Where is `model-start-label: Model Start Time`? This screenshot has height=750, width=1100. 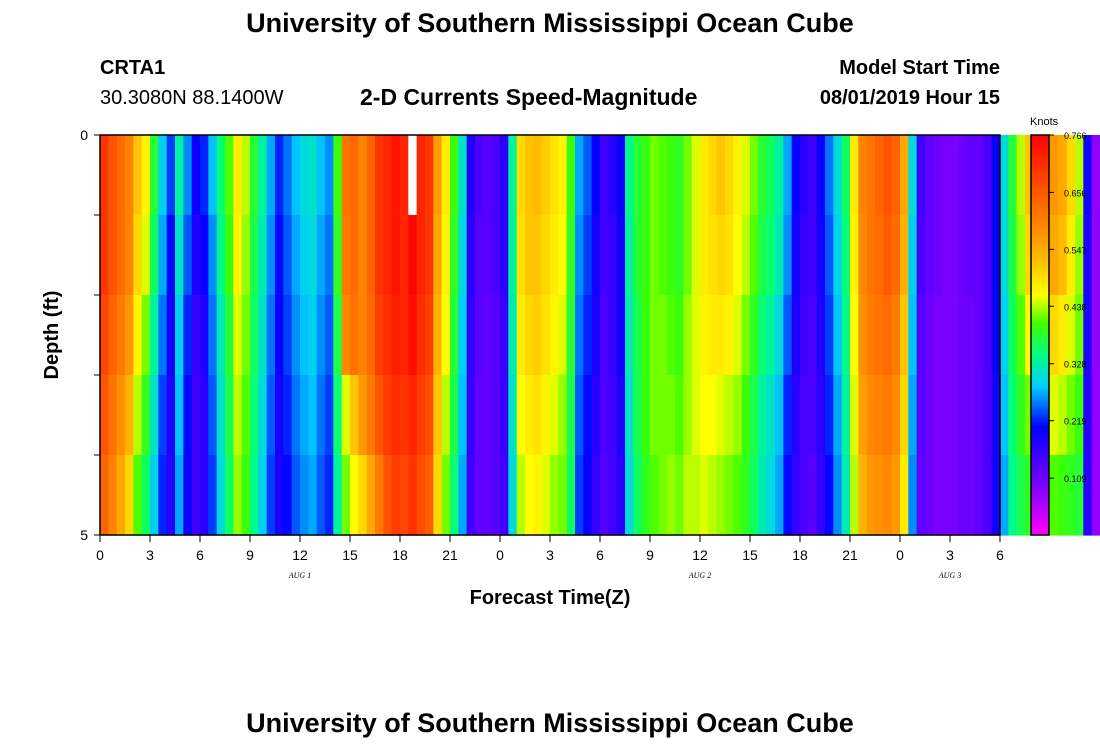 model-start-label: Model Start Time is located at coordinates (919, 68).